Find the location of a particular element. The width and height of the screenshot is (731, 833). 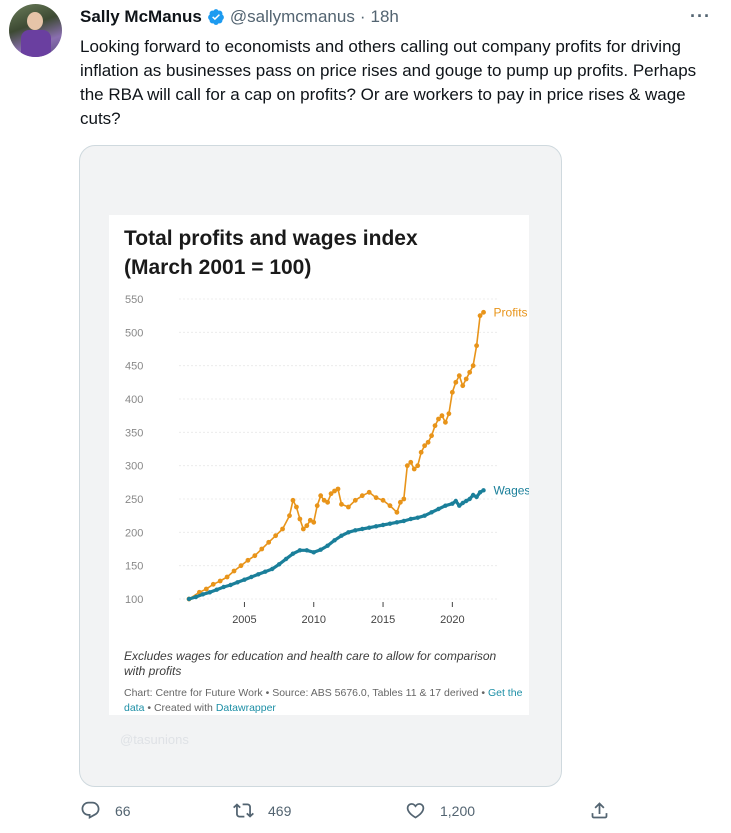

reply-button: 66 is located at coordinates (105, 810).